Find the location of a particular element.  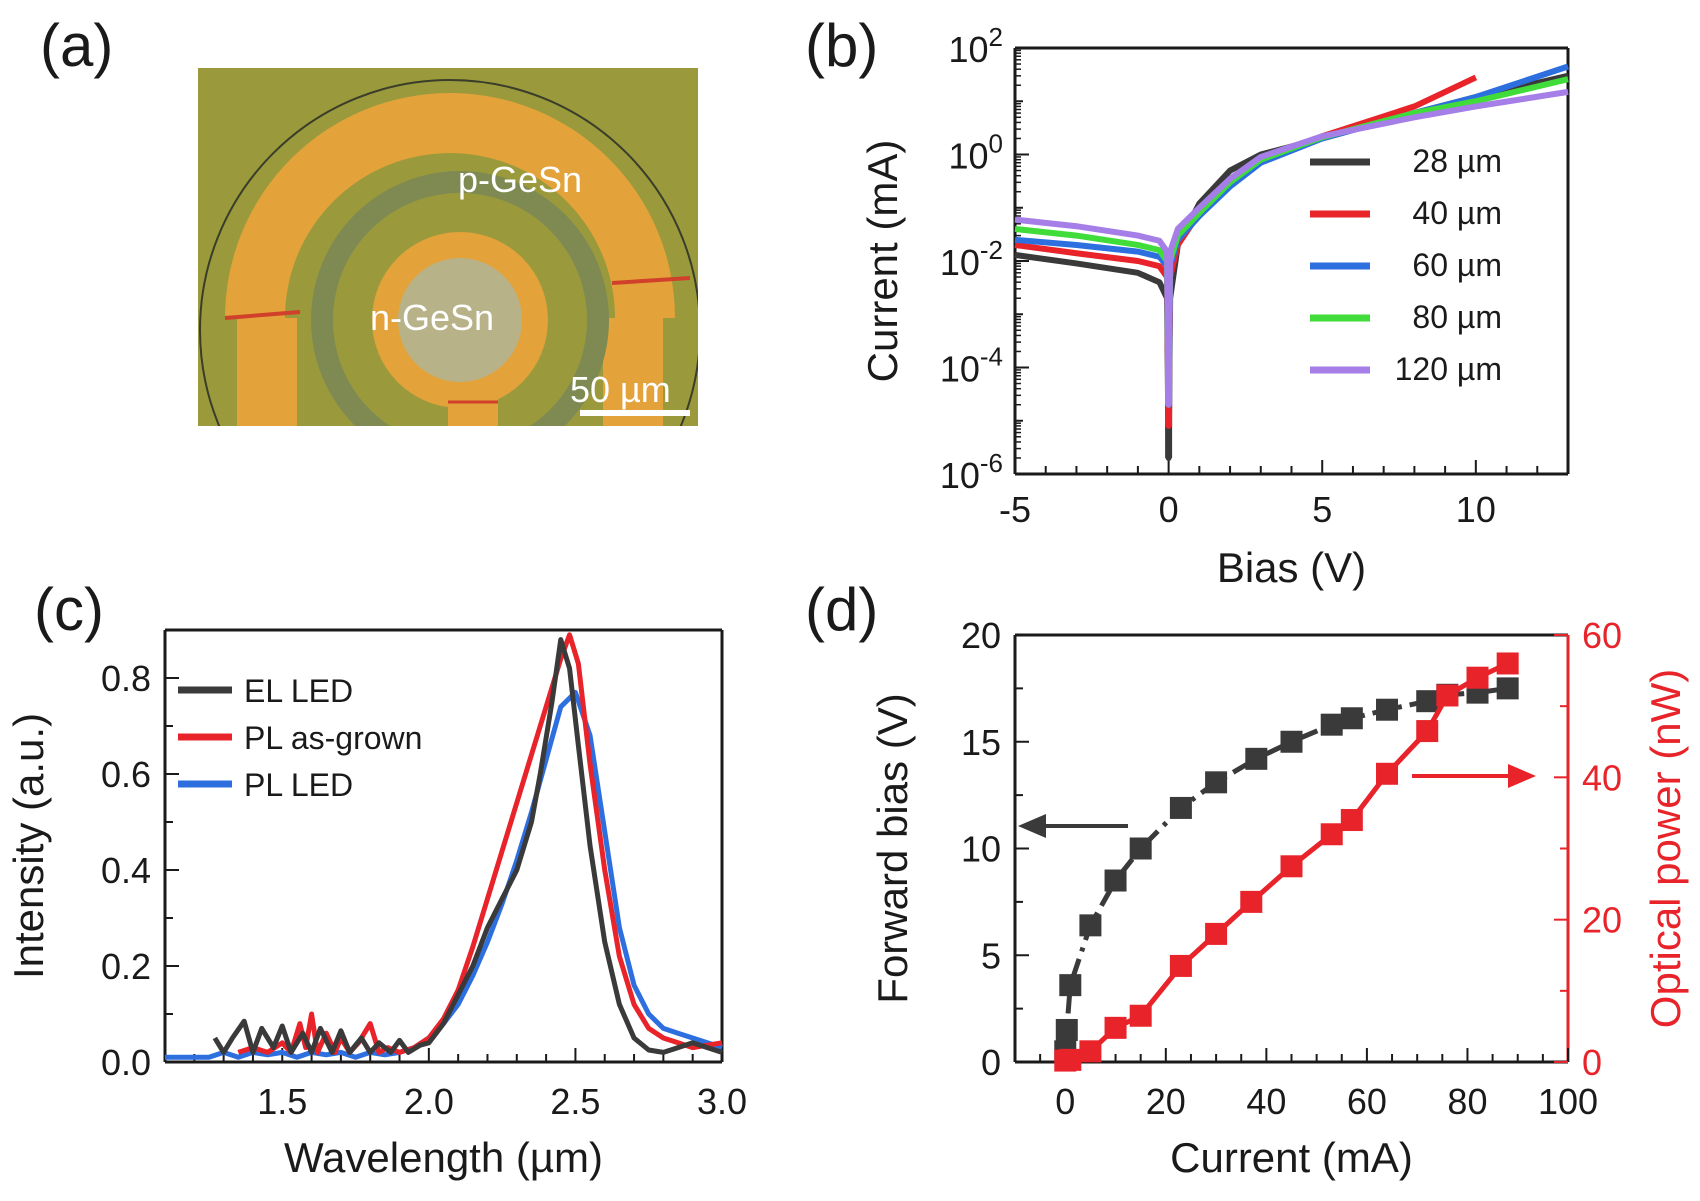

scale-bar-label: 50 µm is located at coordinates (620, 389).